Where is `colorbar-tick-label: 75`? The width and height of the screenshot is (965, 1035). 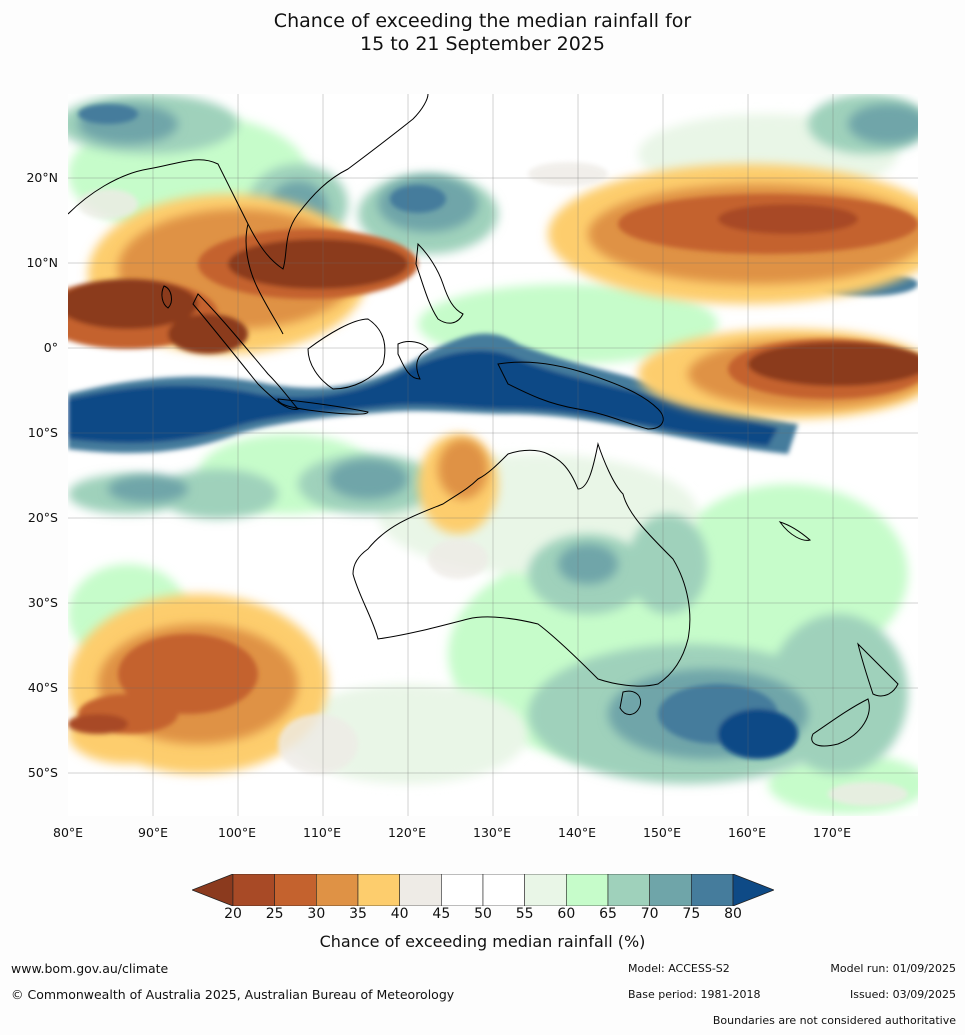 colorbar-tick-label: 75 is located at coordinates (691, 914).